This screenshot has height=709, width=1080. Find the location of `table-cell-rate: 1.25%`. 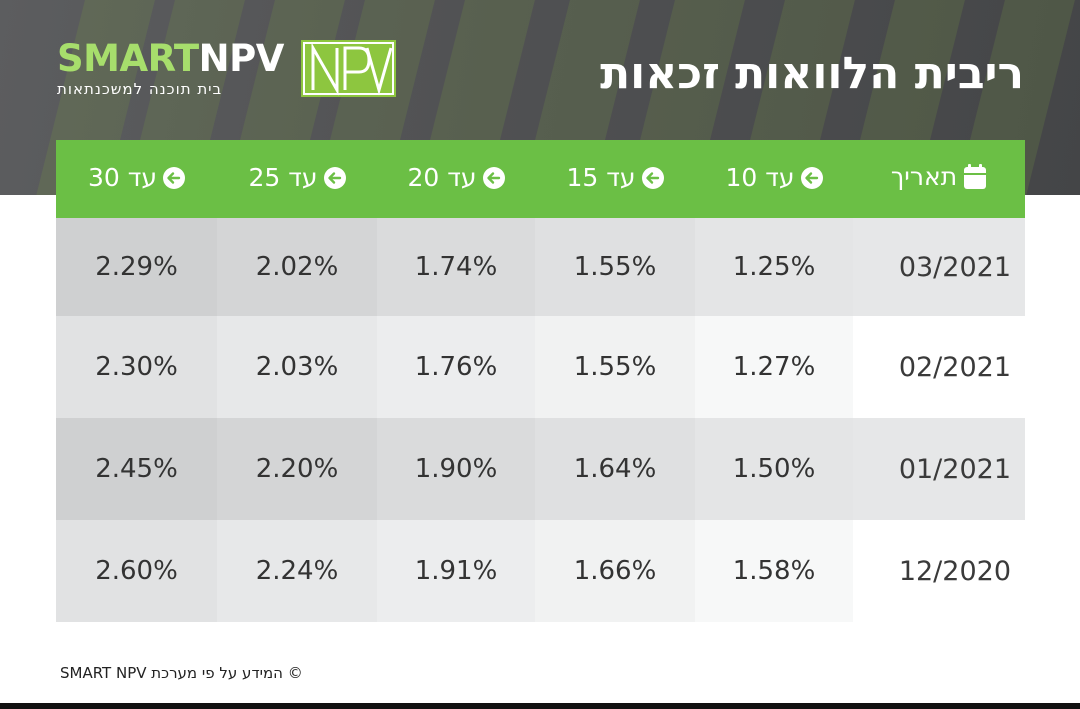

table-cell-rate: 1.25% is located at coordinates (774, 267).